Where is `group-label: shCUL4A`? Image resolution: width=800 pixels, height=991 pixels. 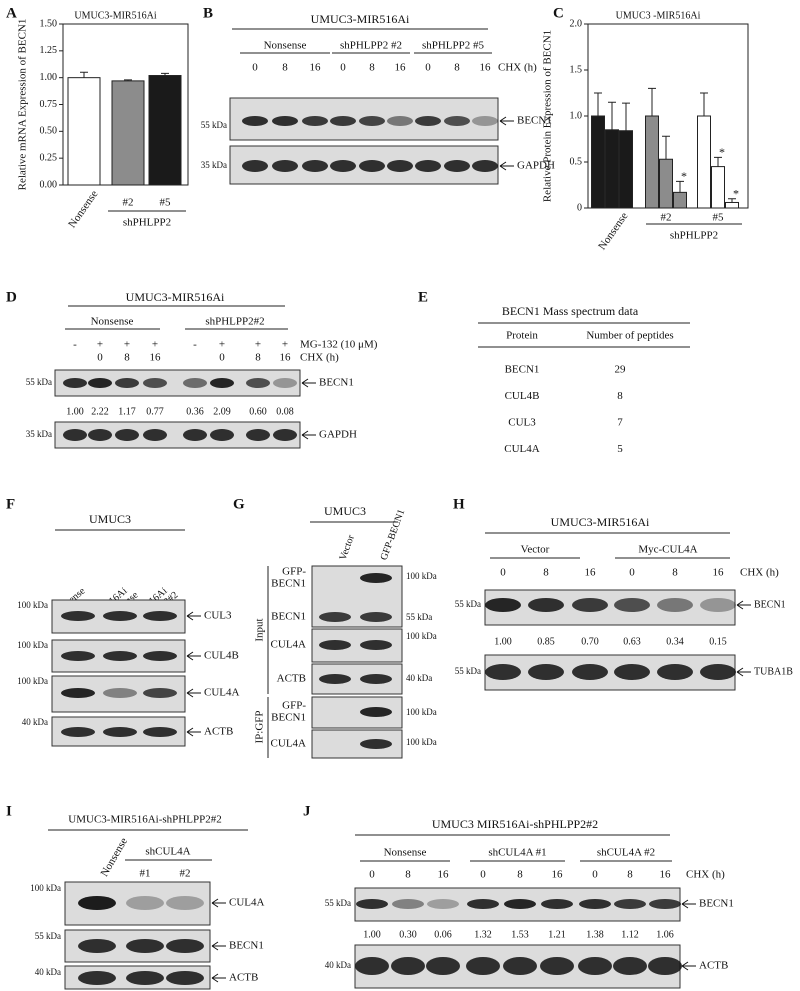 group-label: shCUL4A is located at coordinates (167, 852).